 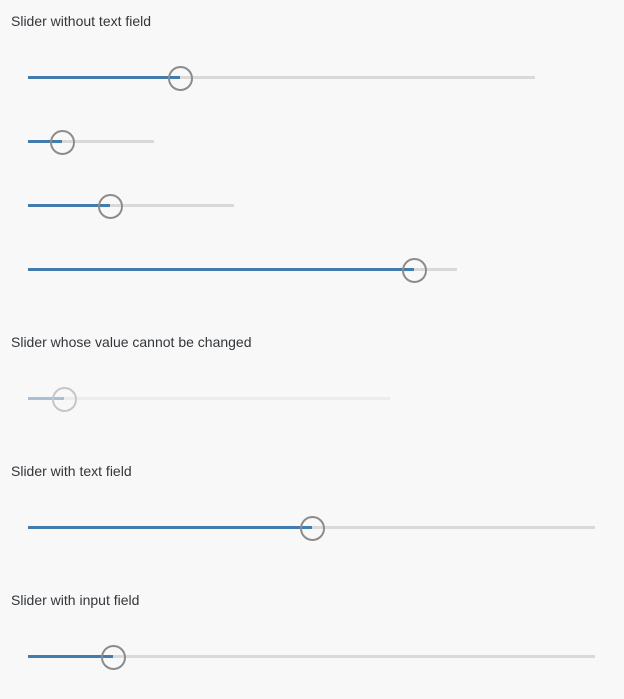 I want to click on slider-readonly, so click(x=209, y=399).